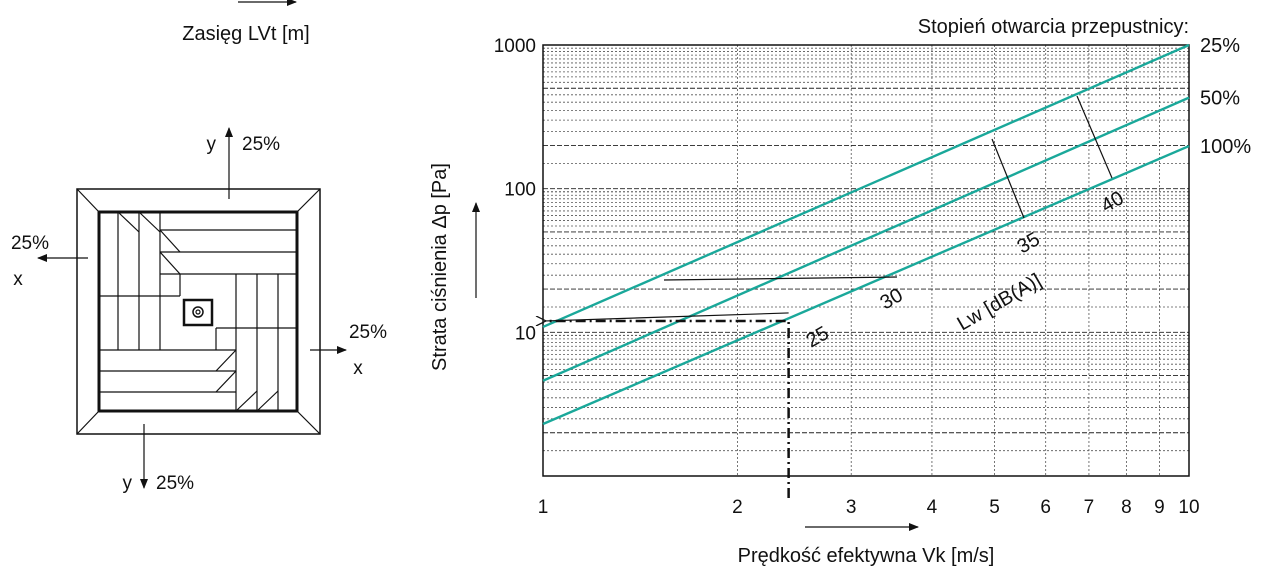 The image size is (1277, 571). I want to click on series-label-25pct: 25%, so click(1220, 46).